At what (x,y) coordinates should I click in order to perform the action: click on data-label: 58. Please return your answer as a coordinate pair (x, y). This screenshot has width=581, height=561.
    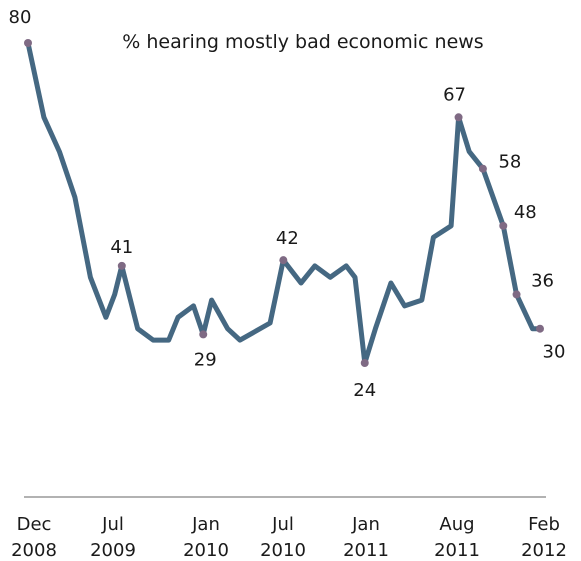
    Looking at the image, I should click on (509, 162).